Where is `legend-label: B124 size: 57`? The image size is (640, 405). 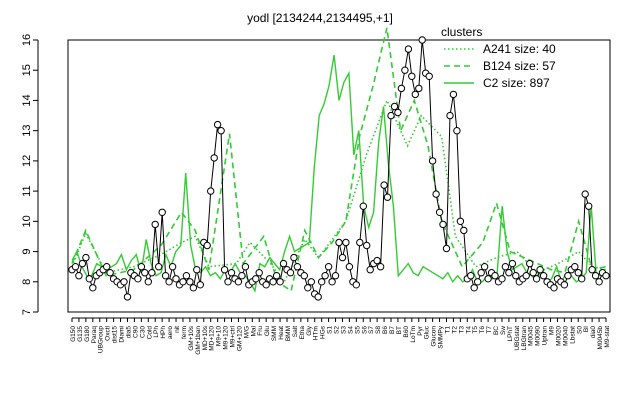 legend-label: B124 size: 57 is located at coordinates (519, 66).